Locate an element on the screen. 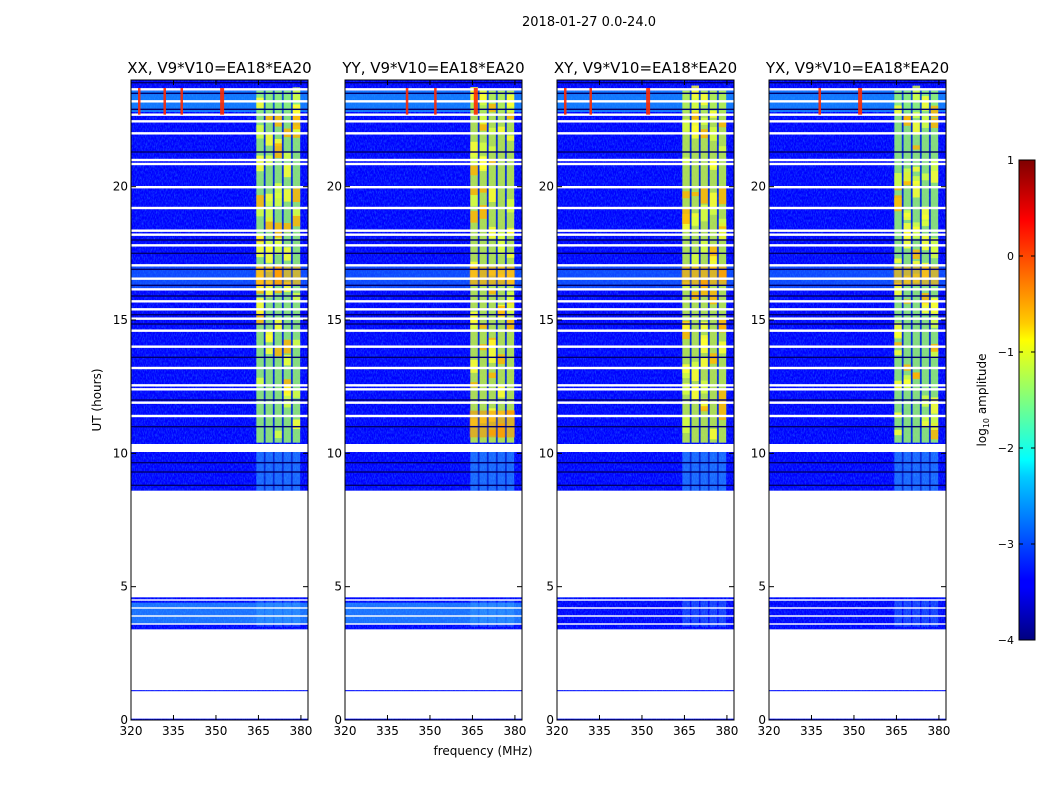  colorbar-label: log10 amplitude is located at coordinates (983, 400).